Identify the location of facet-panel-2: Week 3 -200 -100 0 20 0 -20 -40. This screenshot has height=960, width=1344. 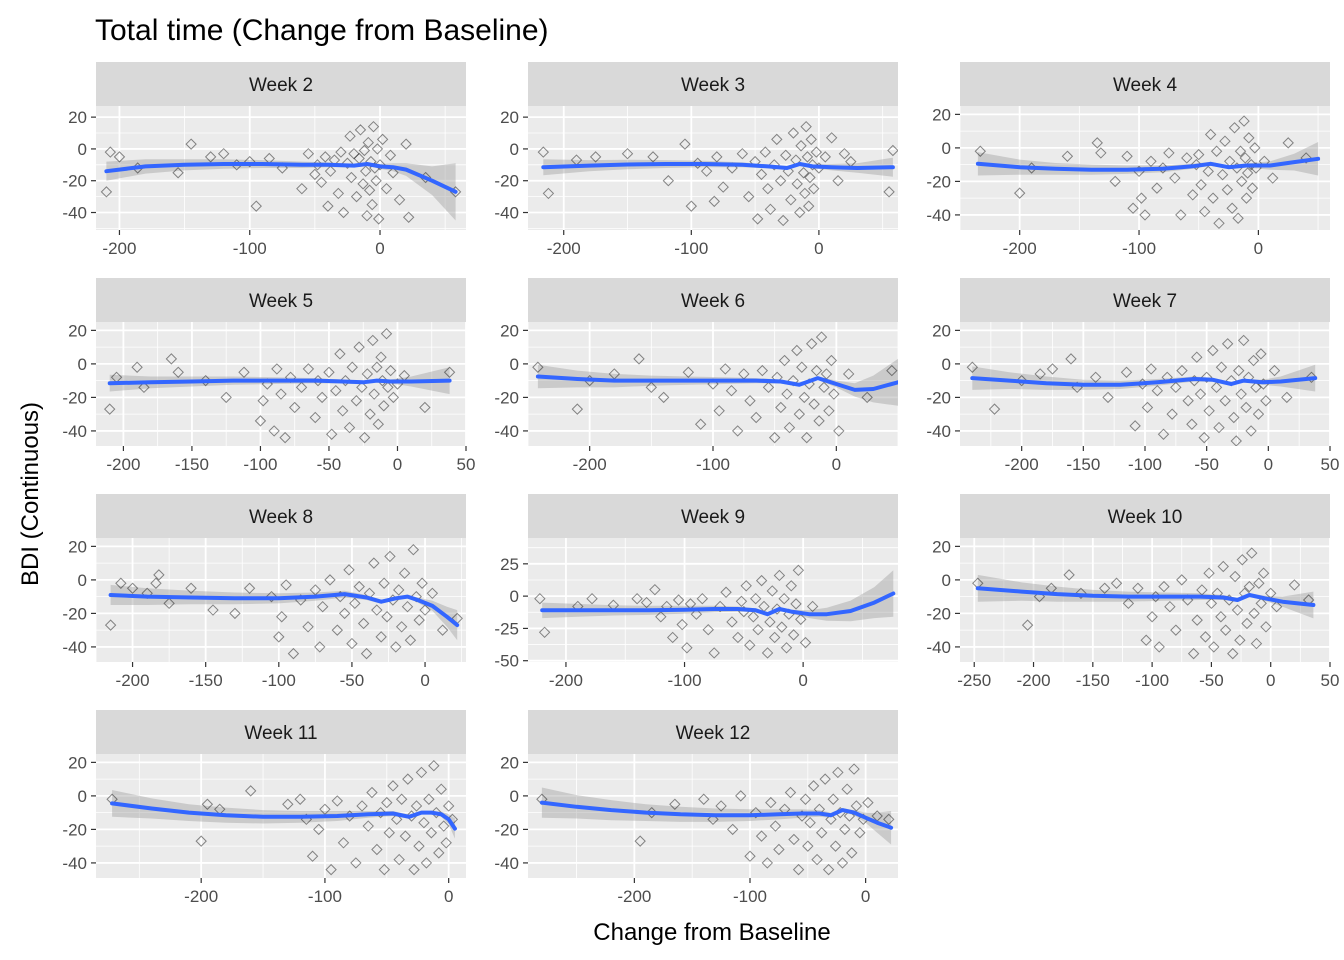
(696, 160).